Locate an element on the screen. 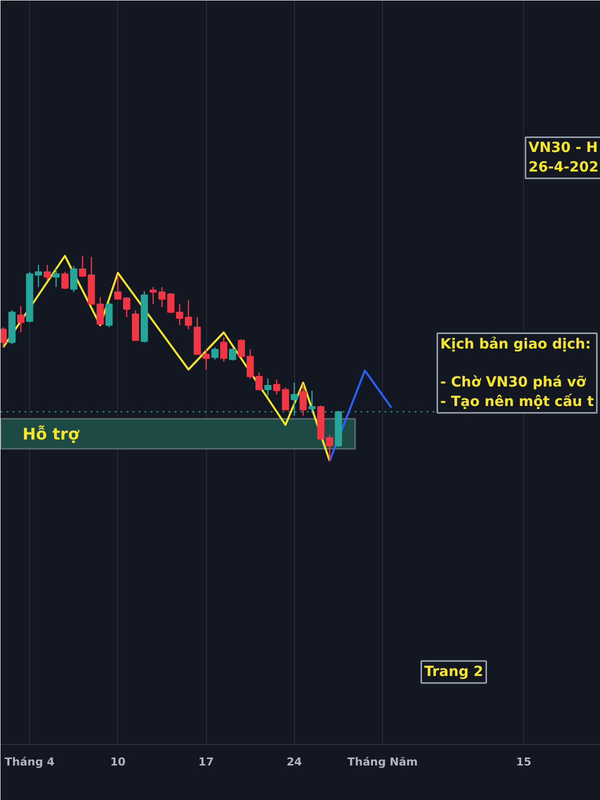  text: VN30 - H is located at coordinates (563, 148).